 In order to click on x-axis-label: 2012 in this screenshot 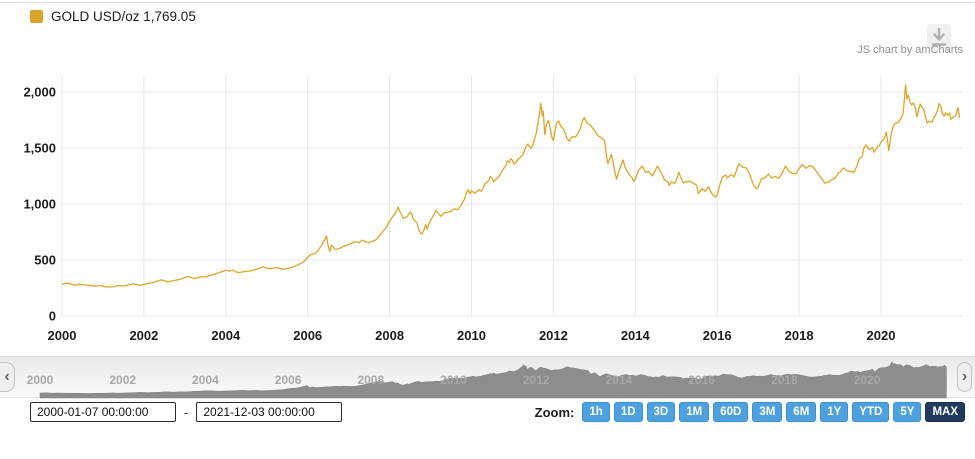, I will do `click(553, 335)`.